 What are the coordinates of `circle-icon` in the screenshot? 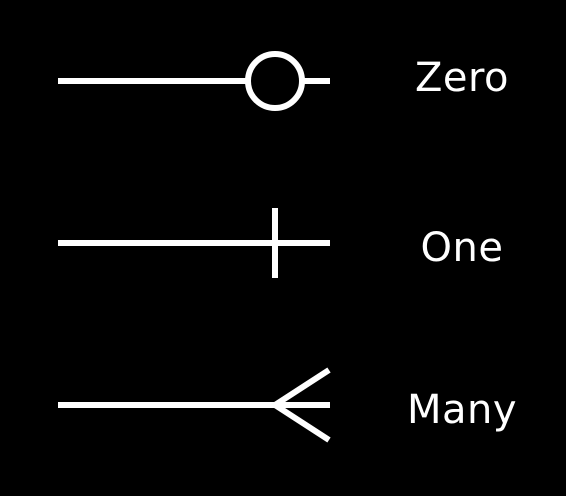 It's located at (275, 81).